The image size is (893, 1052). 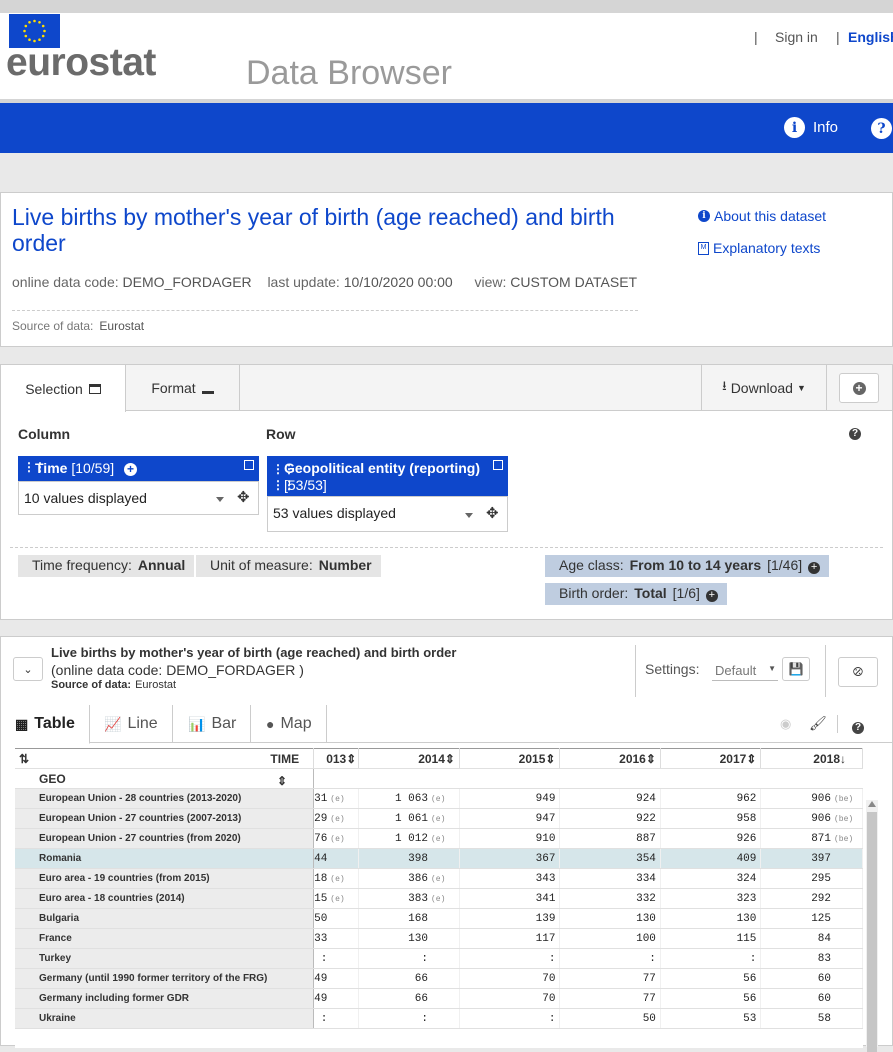 What do you see at coordinates (872, 932) in the screenshot?
I see `scroll-thumb` at bounding box center [872, 932].